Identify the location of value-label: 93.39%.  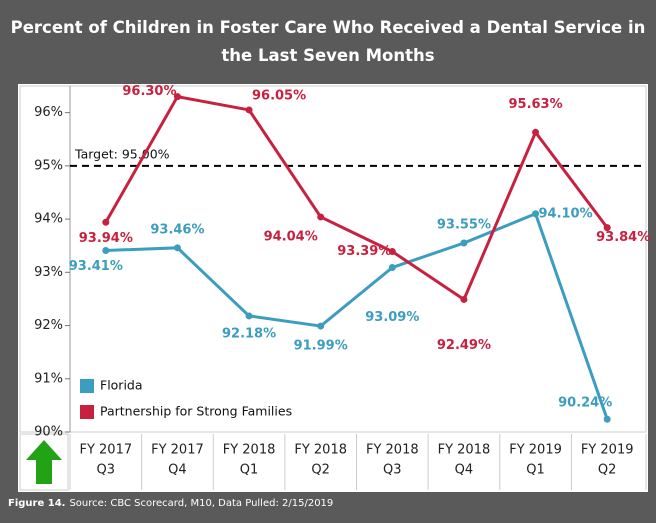
(364, 251).